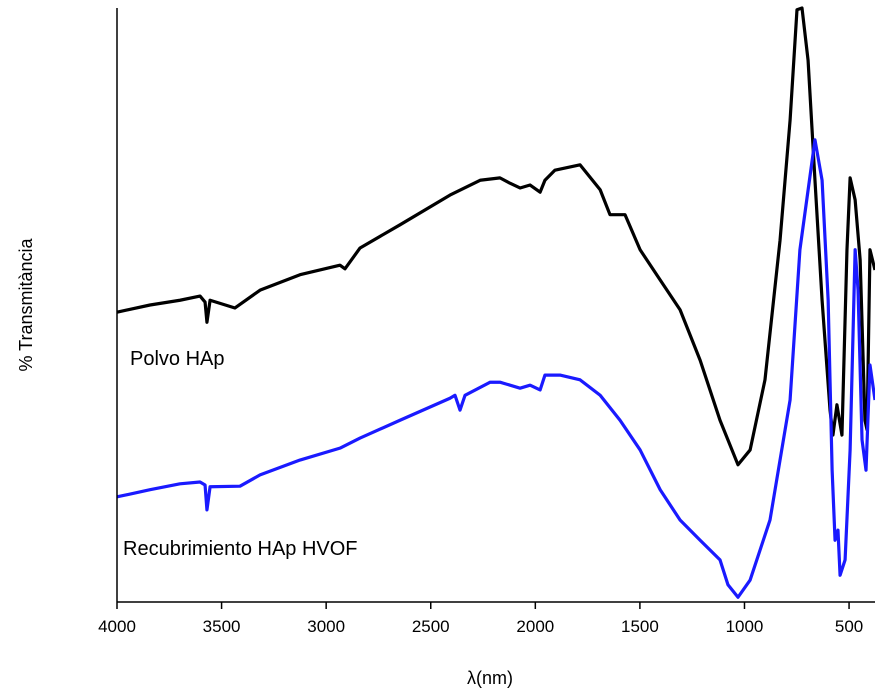 This screenshot has width=875, height=695. What do you see at coordinates (640, 626) in the screenshot?
I see `x-tick-label: 1500` at bounding box center [640, 626].